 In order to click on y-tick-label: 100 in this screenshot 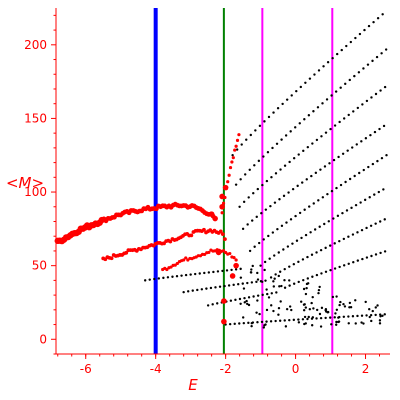, I will do `click(35, 192)`.